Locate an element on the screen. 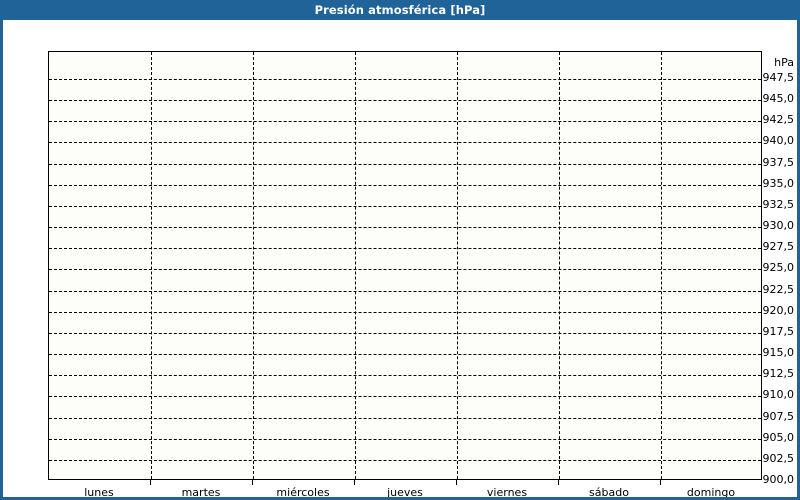 This screenshot has height=500, width=800. x-axis-day-name: miércoles is located at coordinates (303, 492).